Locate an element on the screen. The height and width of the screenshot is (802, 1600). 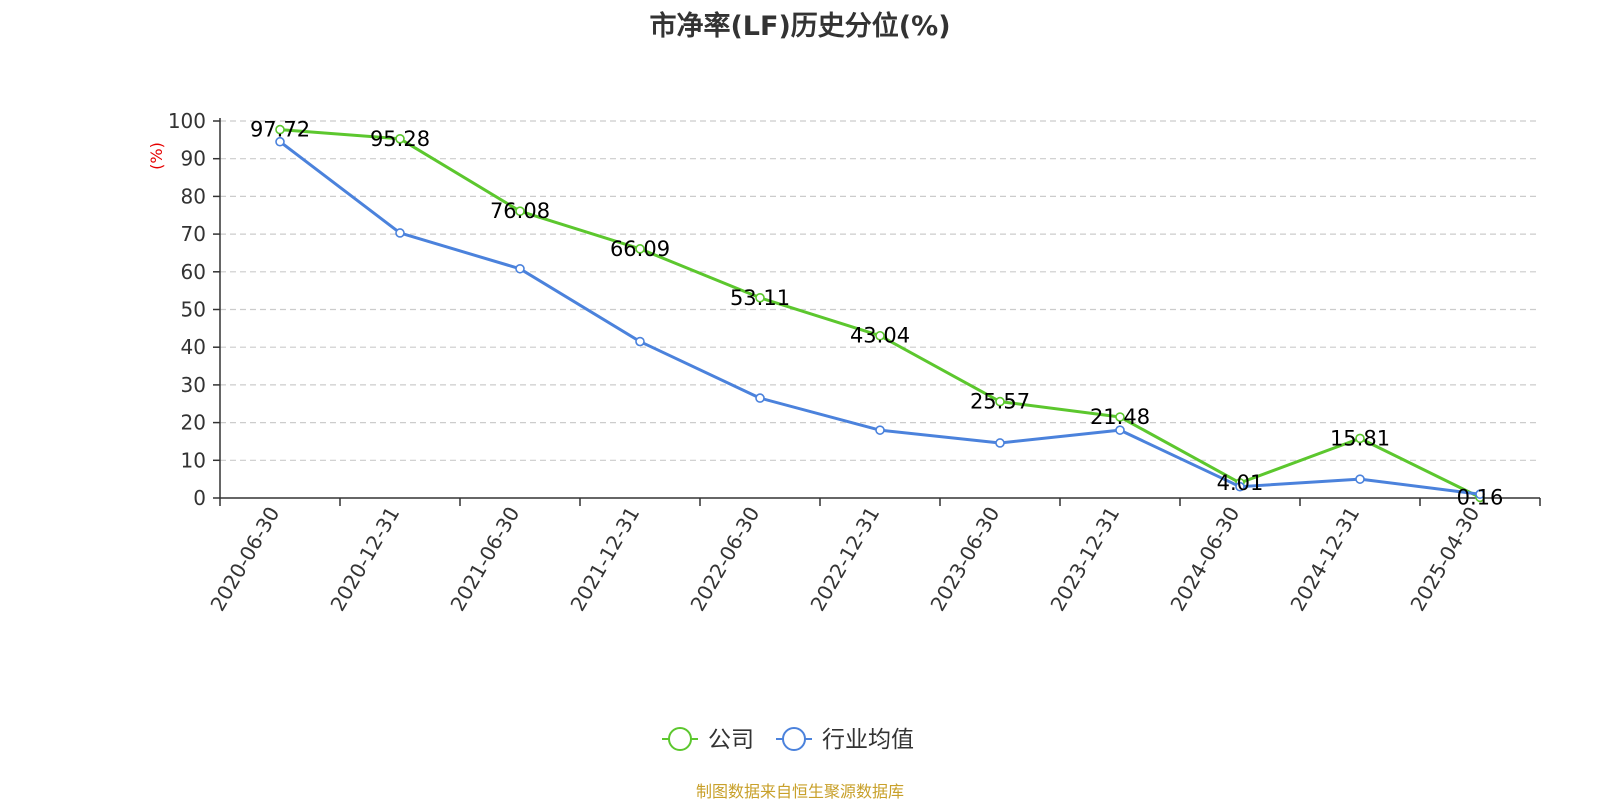
y-tick-label: 10 is located at coordinates (193, 460).